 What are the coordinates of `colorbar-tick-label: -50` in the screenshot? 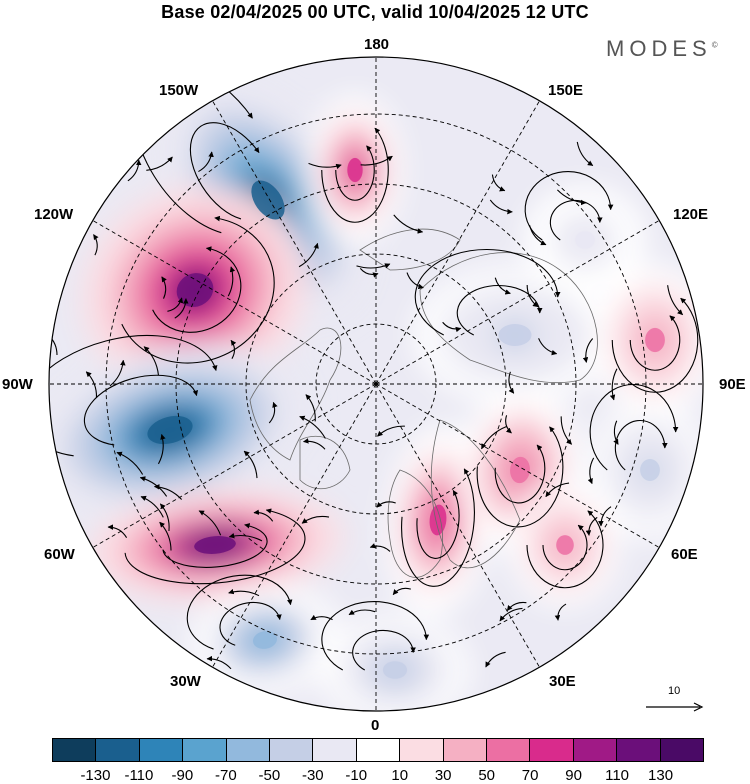 It's located at (269, 775).